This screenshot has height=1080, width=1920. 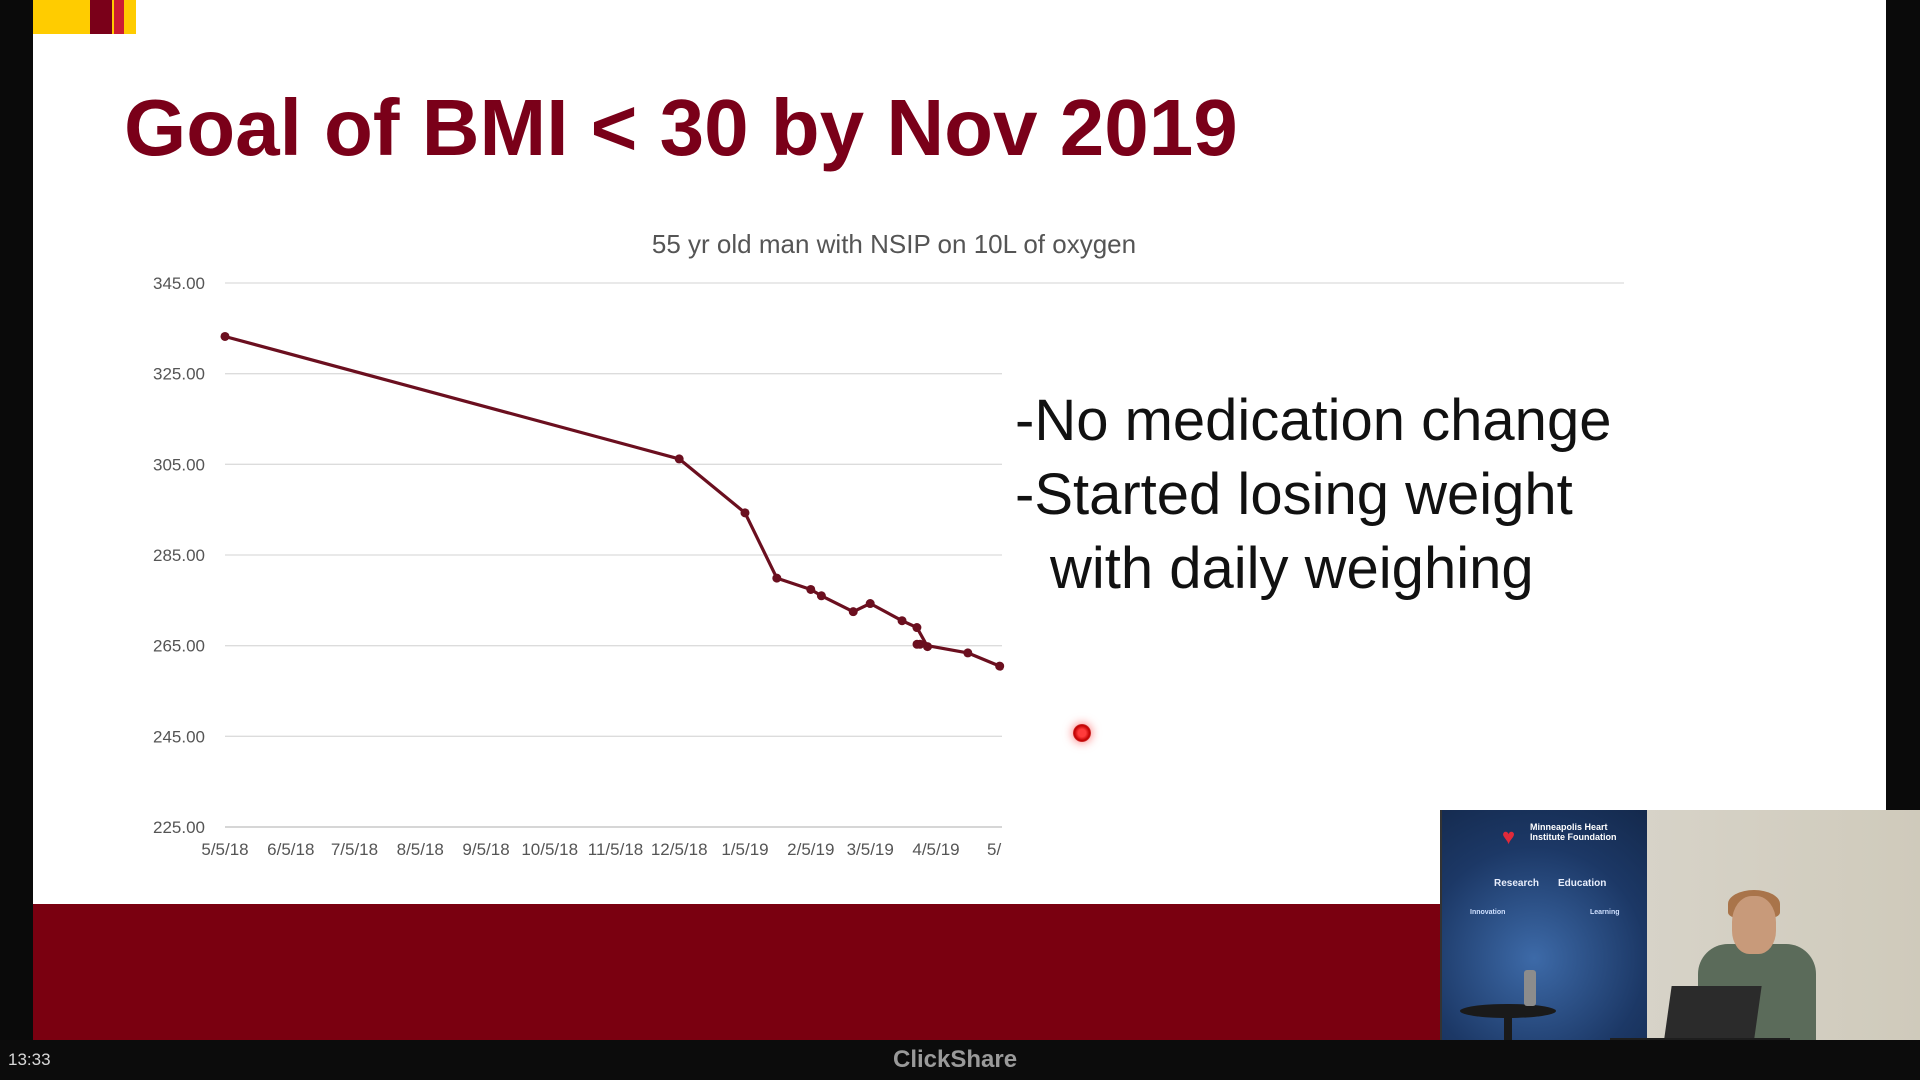 What do you see at coordinates (179, 827) in the screenshot?
I see `y-tick-label: 225.00` at bounding box center [179, 827].